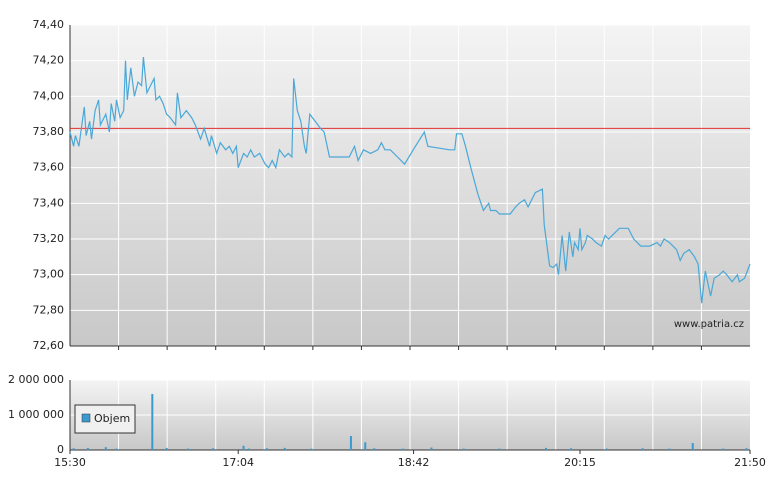 This screenshot has width=780, height=490. Describe the element at coordinates (750, 462) in the screenshot. I see `x-tick-label: 21:50` at that location.